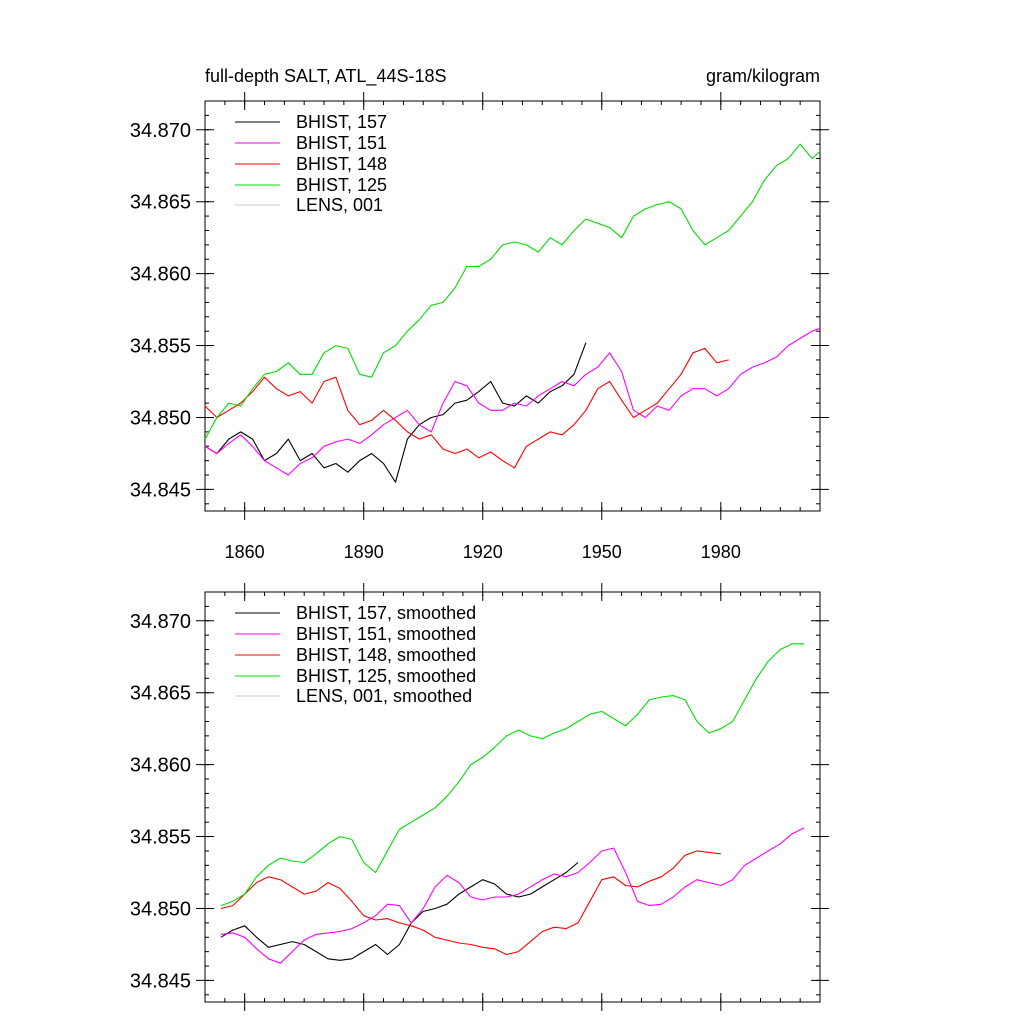 The height and width of the screenshot is (1024, 1024). Describe the element at coordinates (384, 696) in the screenshot. I see `legend-label-lens-001-smoothed: LENS, 001, smoothed` at that location.